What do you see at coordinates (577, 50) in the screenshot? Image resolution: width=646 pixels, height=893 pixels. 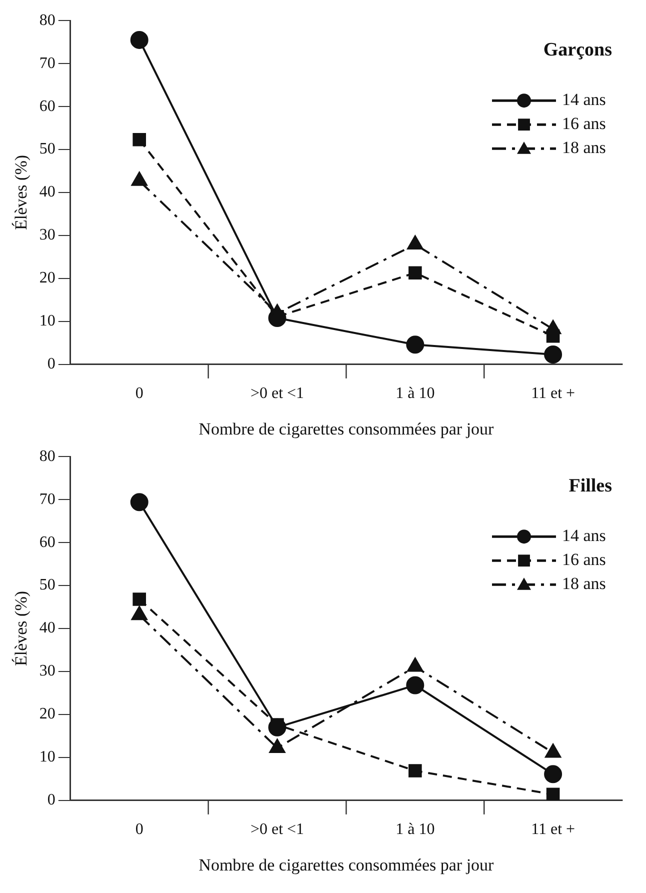 I see `text: Garçons` at bounding box center [577, 50].